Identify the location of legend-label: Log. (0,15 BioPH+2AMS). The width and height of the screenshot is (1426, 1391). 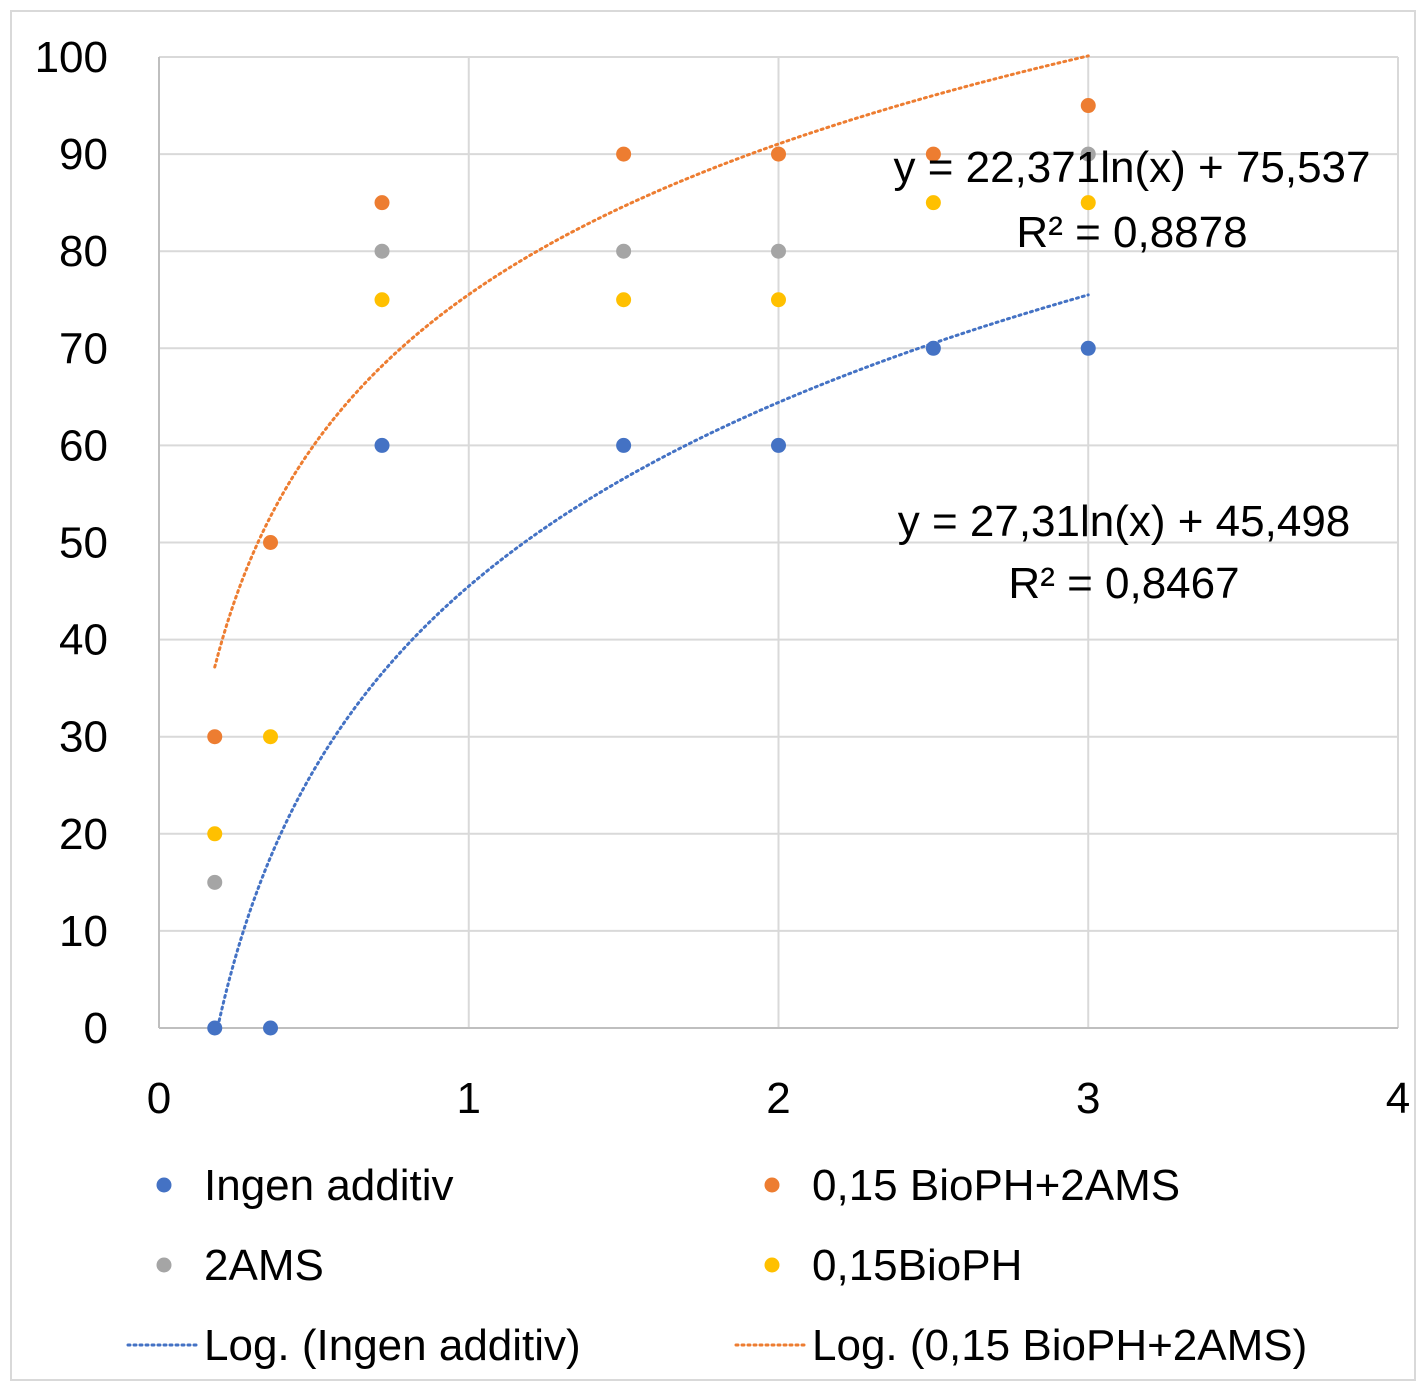
(1059, 1345).